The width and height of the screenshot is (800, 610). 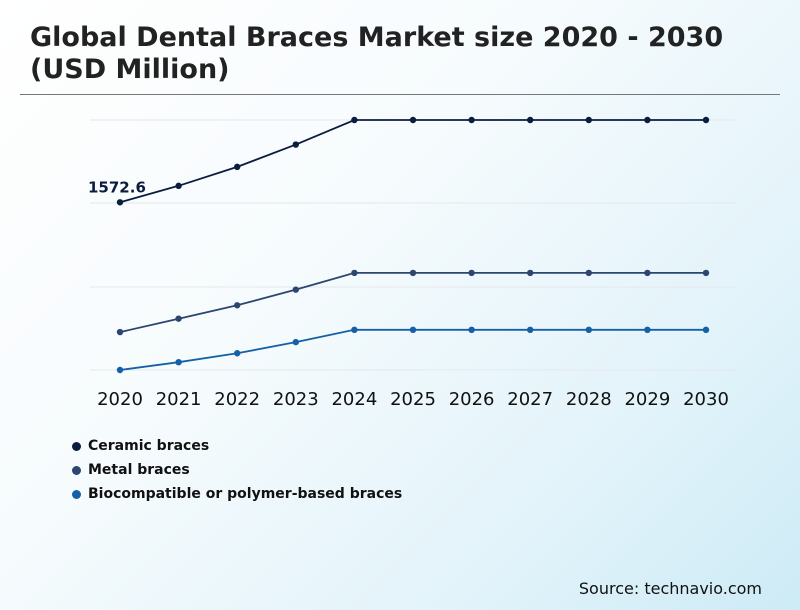 I want to click on data-point-s0-2029, so click(x=647, y=120).